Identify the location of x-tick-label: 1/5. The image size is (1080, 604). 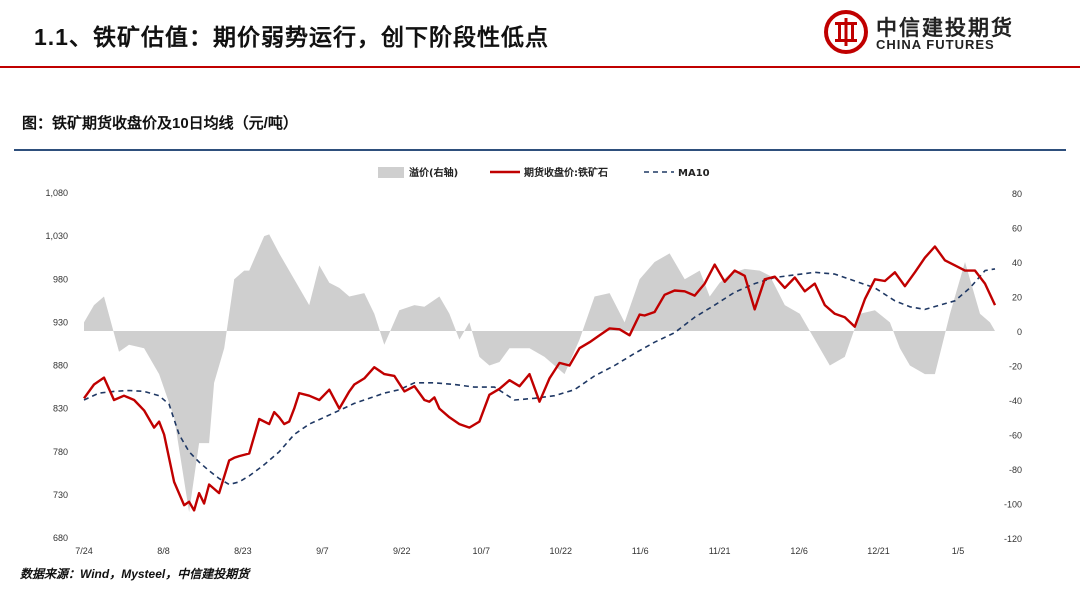
(958, 551).